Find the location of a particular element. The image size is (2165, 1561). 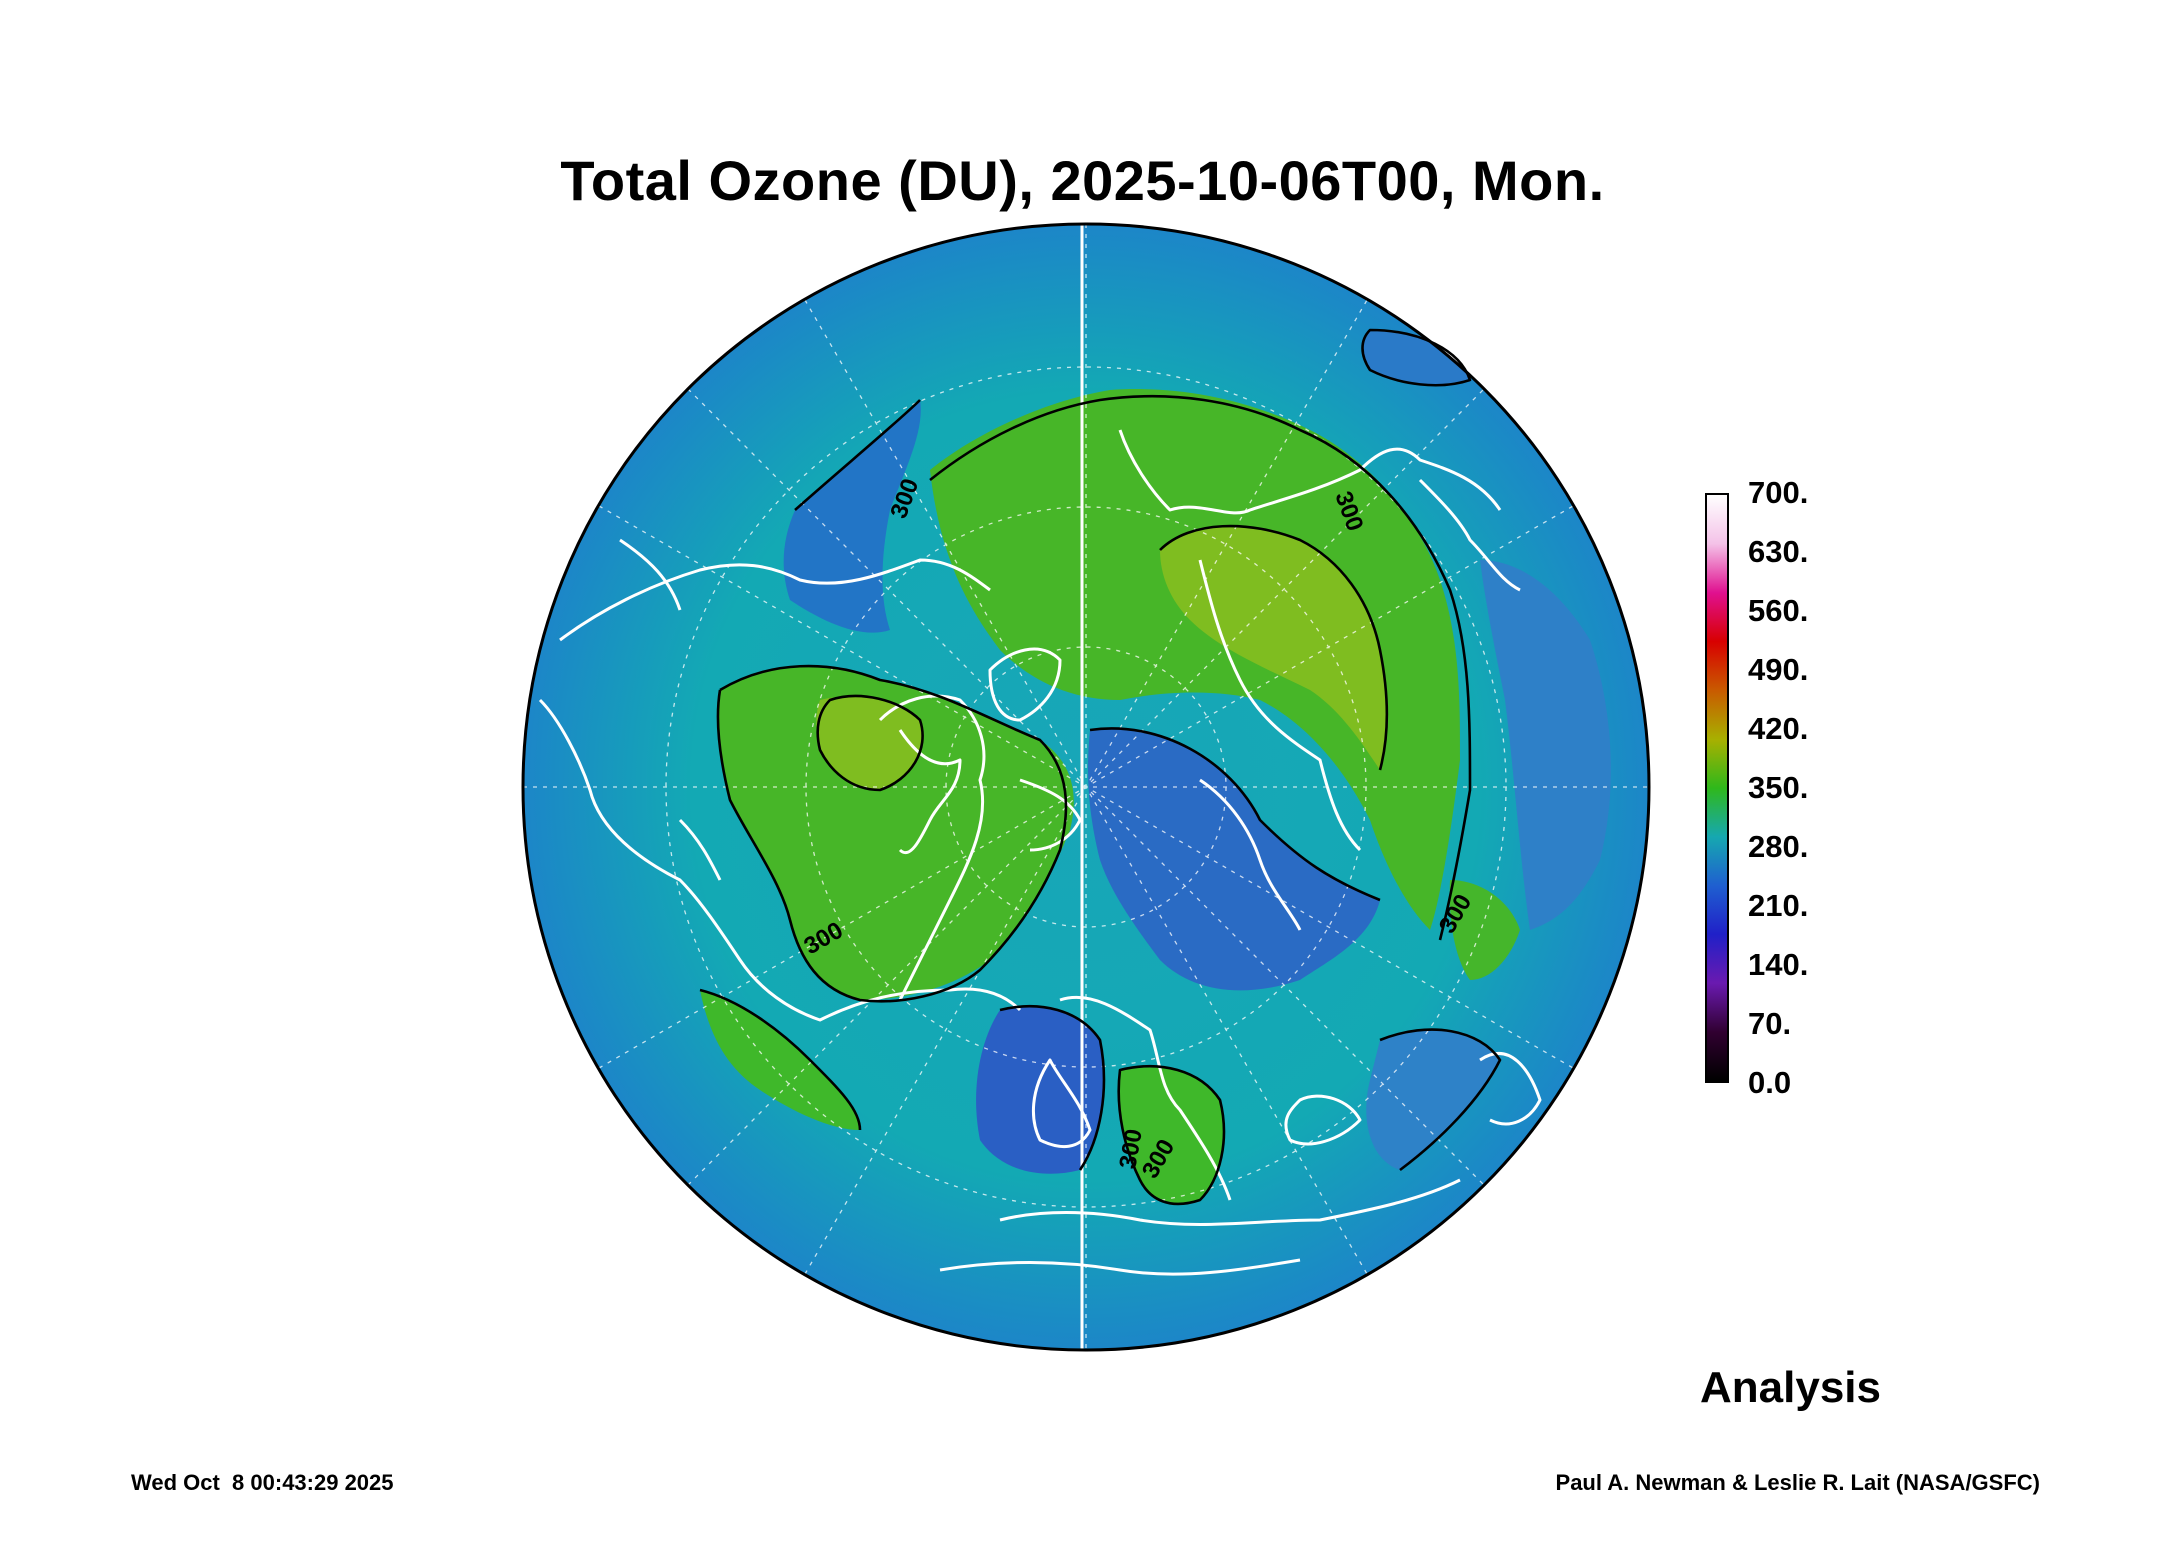

high-ozone-region-europe is located at coordinates (1171, 1135).